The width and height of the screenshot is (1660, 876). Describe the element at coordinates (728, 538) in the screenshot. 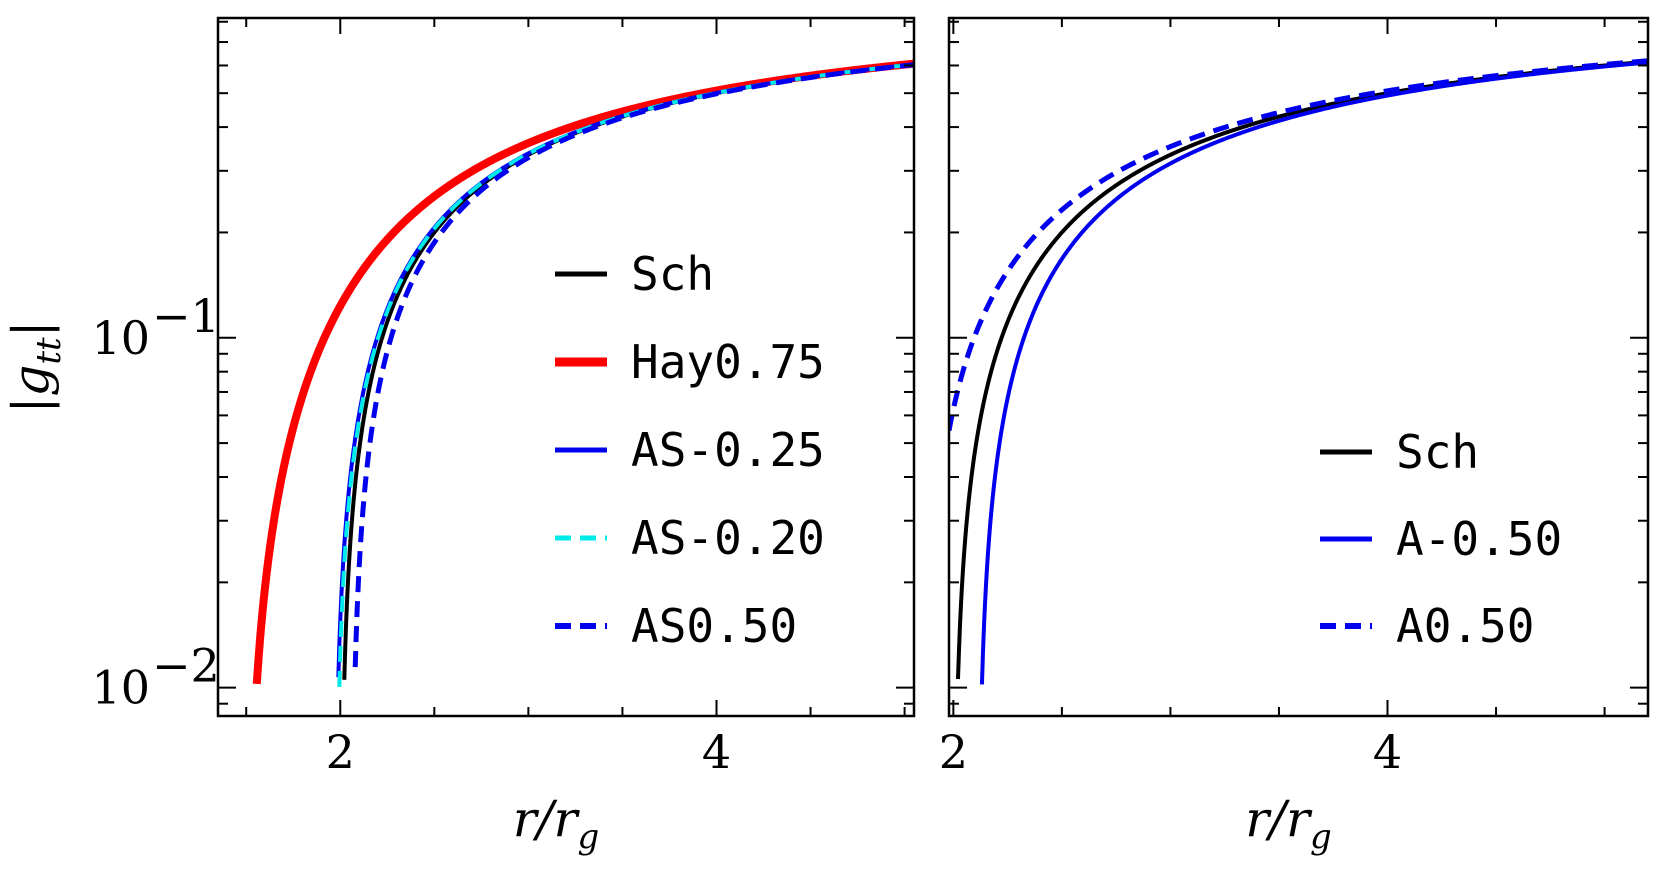

I see `legend-label-as-0.20: AS-0.20` at that location.